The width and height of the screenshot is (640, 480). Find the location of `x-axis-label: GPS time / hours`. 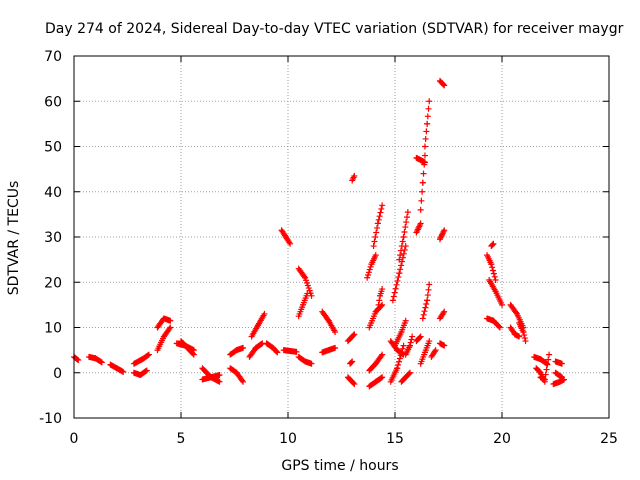

x-axis-label: GPS time / hours is located at coordinates (339, 466).